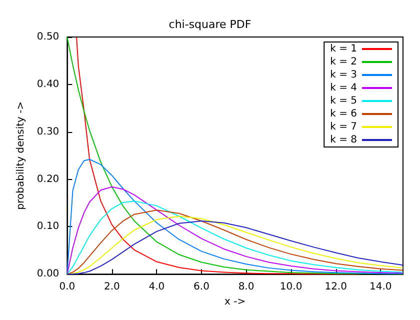  What do you see at coordinates (246, 287) in the screenshot?
I see `x-tick-label: 8.0` at bounding box center [246, 287].